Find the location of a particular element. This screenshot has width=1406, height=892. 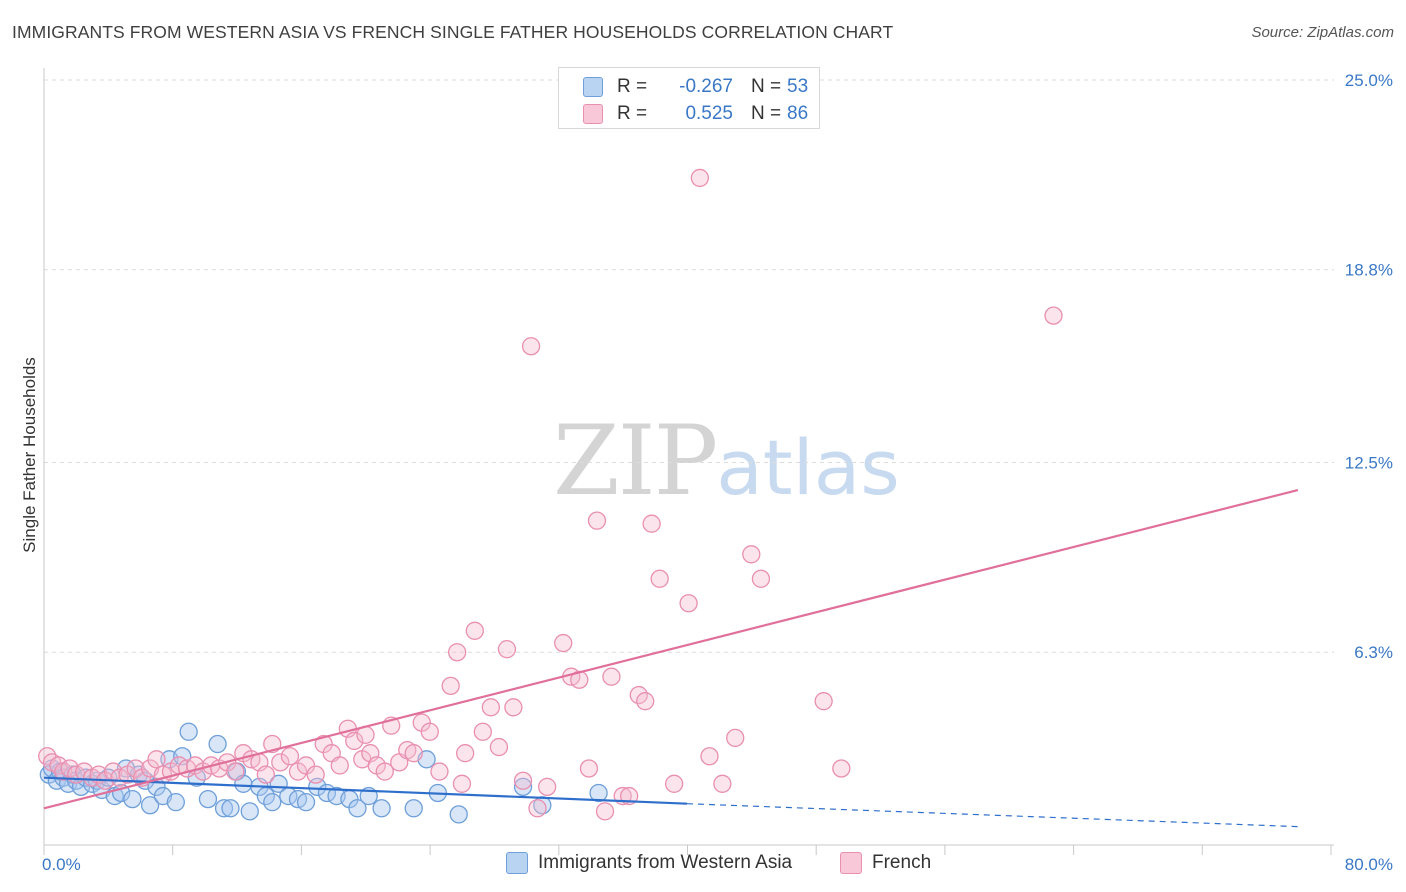

source-credit: Source: ZipAtlas.com is located at coordinates (1322, 32).